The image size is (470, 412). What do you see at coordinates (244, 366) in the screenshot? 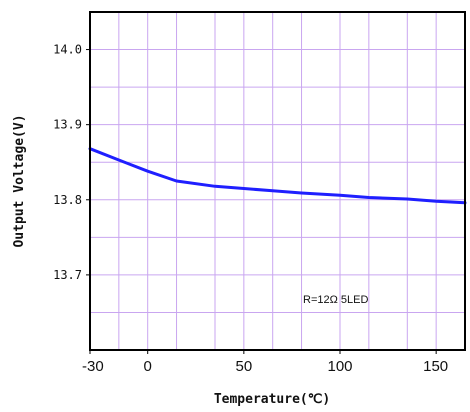
I see `x-tick-label-2: 50` at bounding box center [244, 366].